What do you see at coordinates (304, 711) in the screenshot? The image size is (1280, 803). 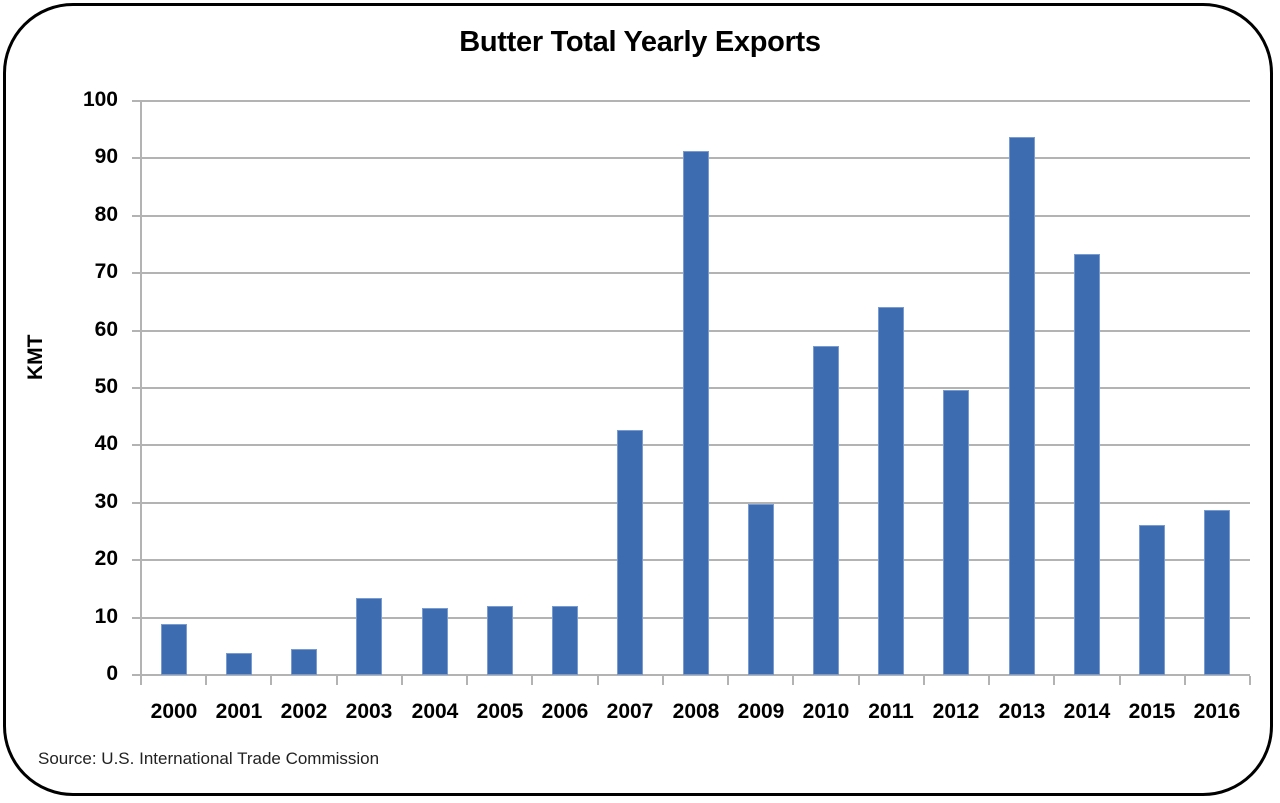 I see `x-tick-label: 2002` at bounding box center [304, 711].